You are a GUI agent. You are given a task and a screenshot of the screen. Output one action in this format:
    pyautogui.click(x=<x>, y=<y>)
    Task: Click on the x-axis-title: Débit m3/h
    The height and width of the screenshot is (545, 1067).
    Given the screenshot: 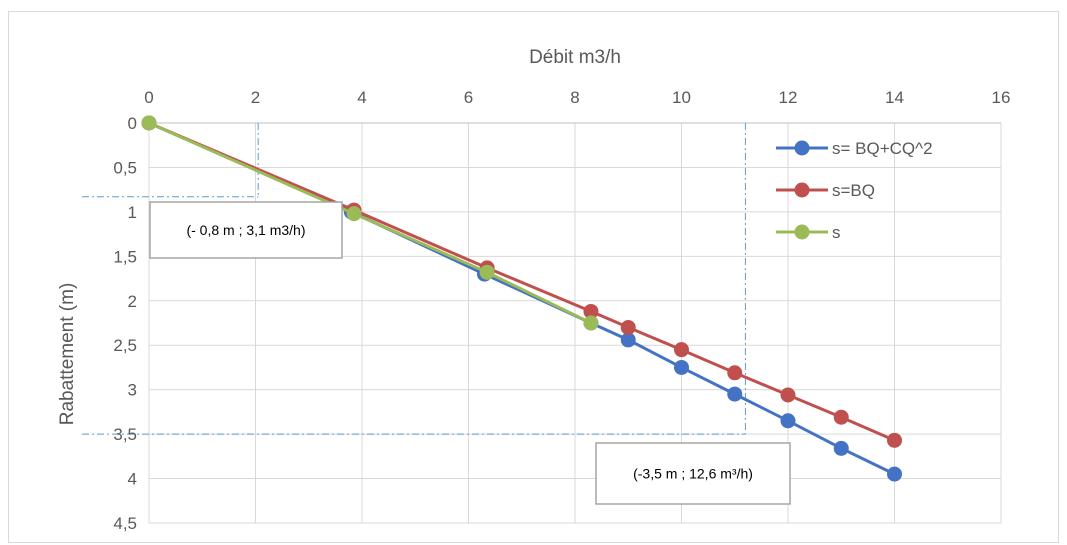 What is the action you would take?
    pyautogui.click(x=575, y=57)
    